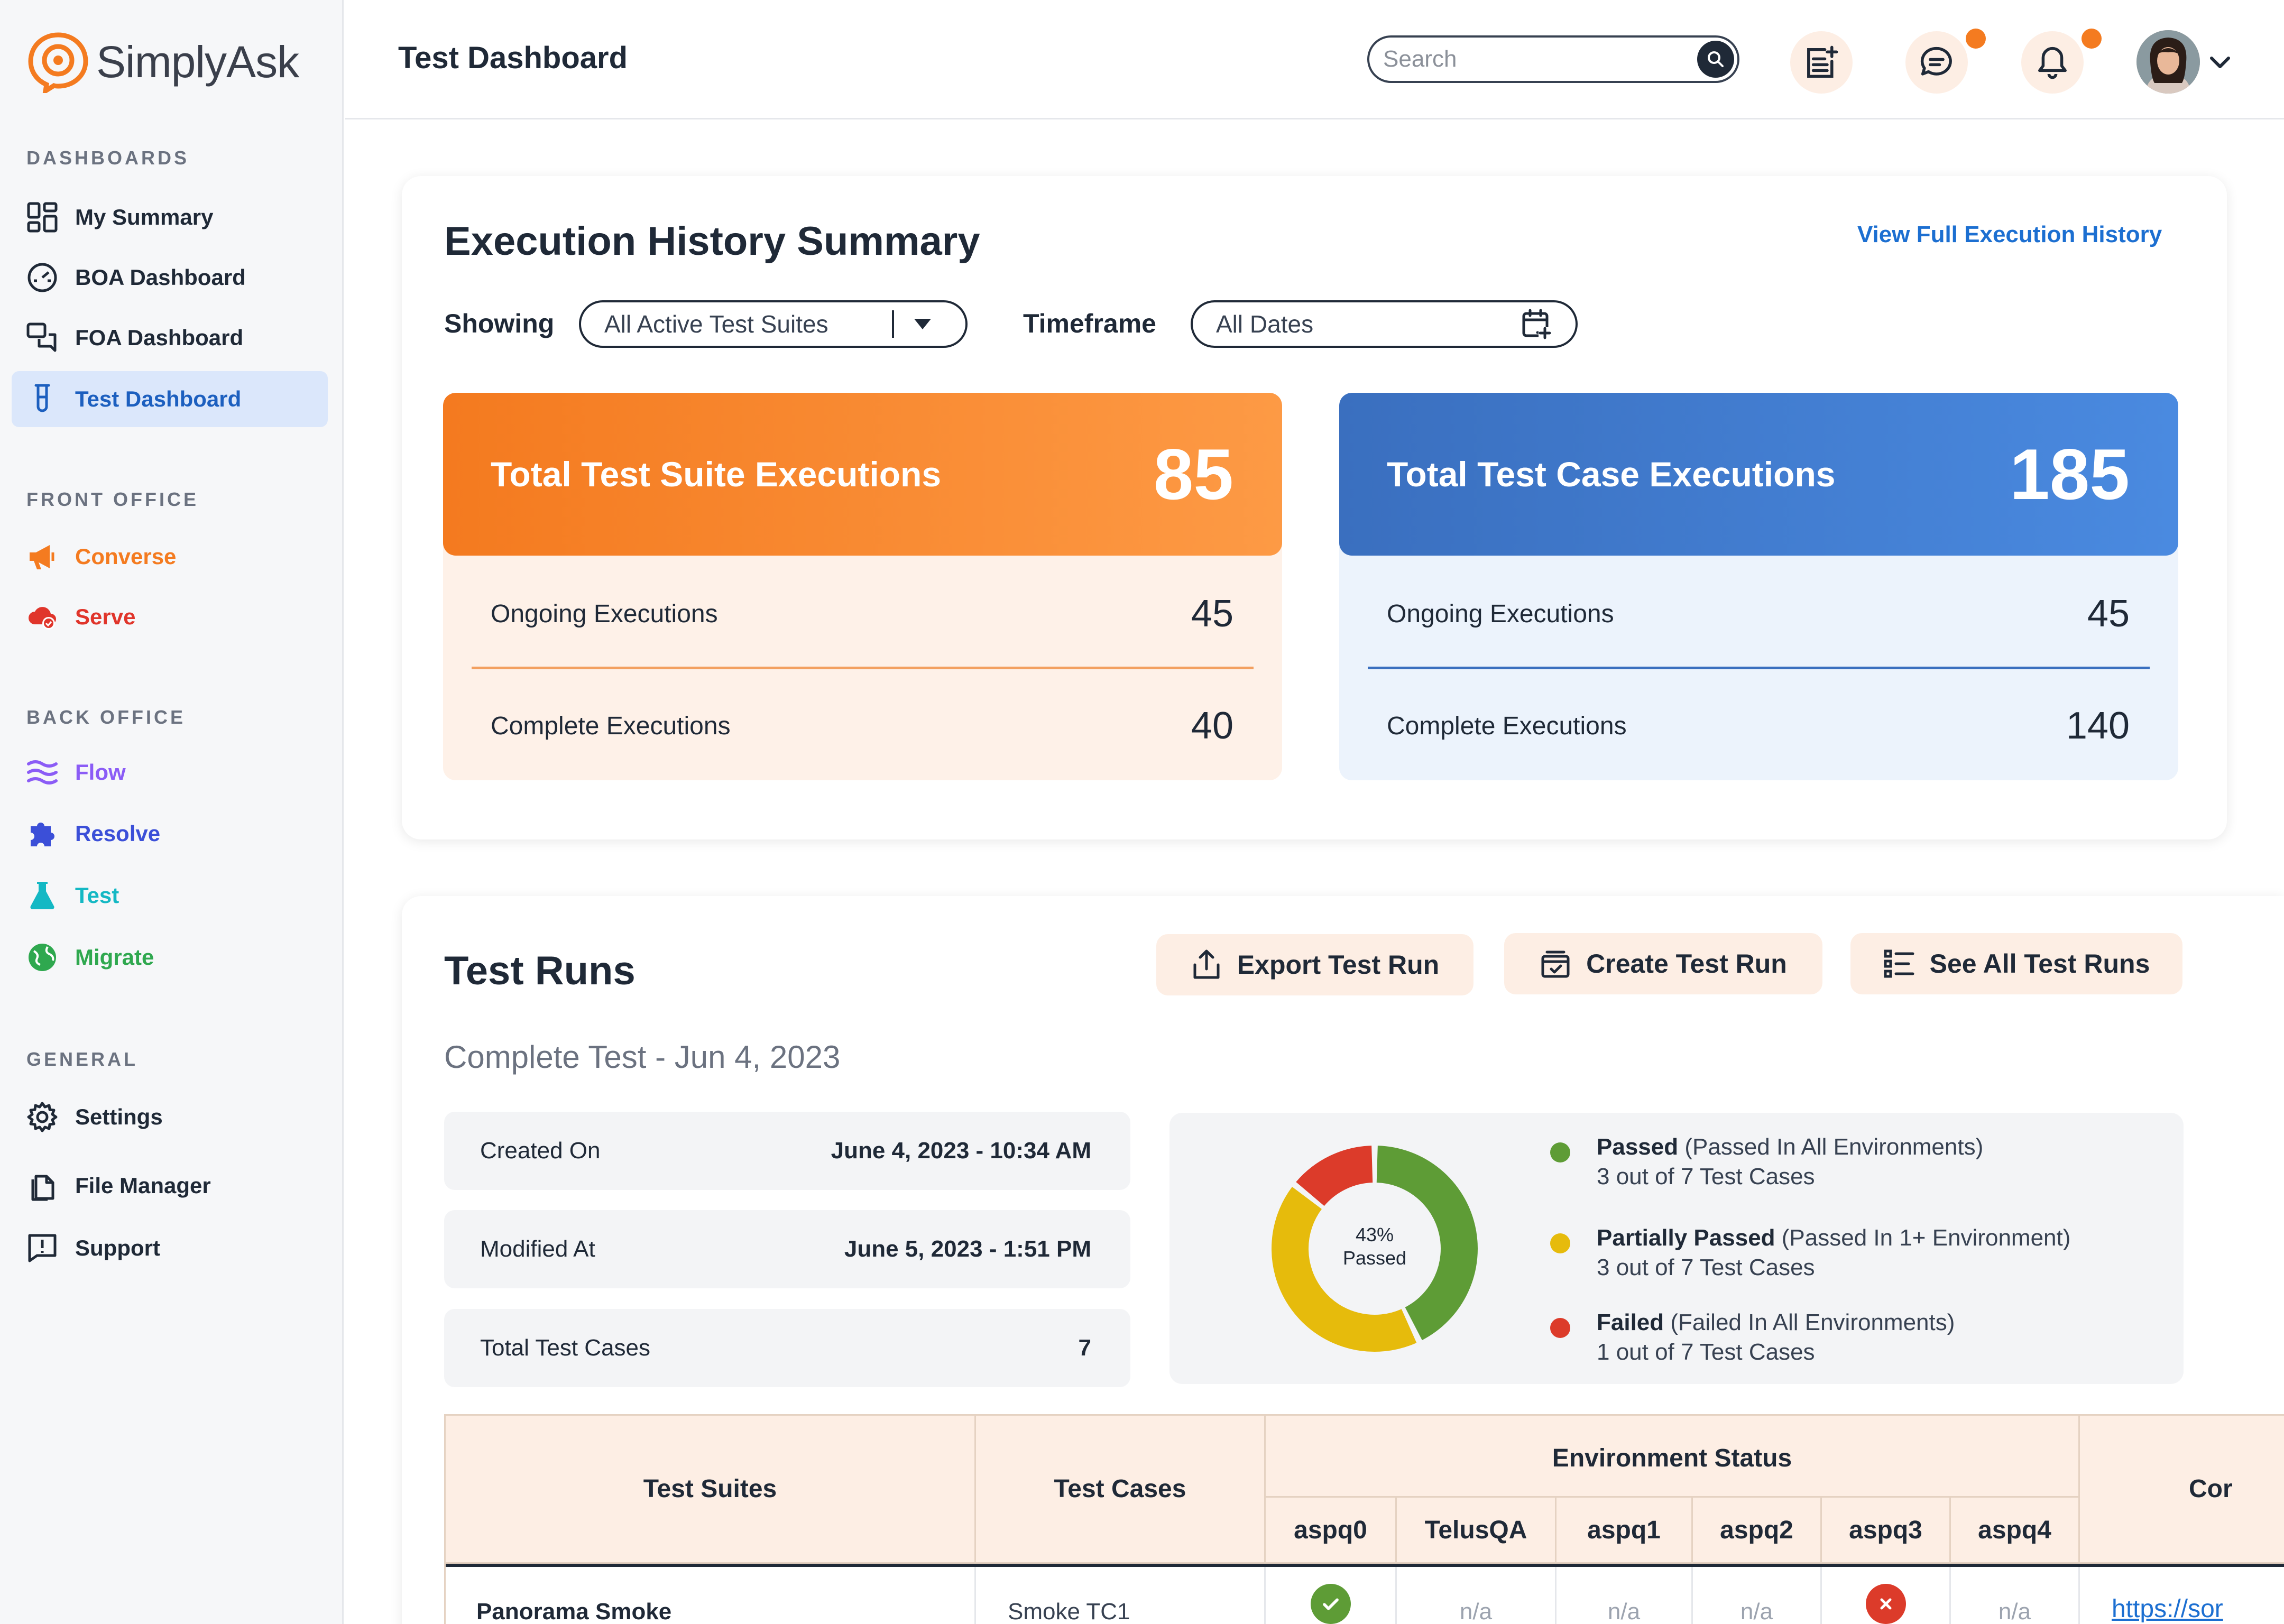 This screenshot has height=1624, width=2284. I want to click on create-test-run-button: Create Test Run, so click(1663, 963).